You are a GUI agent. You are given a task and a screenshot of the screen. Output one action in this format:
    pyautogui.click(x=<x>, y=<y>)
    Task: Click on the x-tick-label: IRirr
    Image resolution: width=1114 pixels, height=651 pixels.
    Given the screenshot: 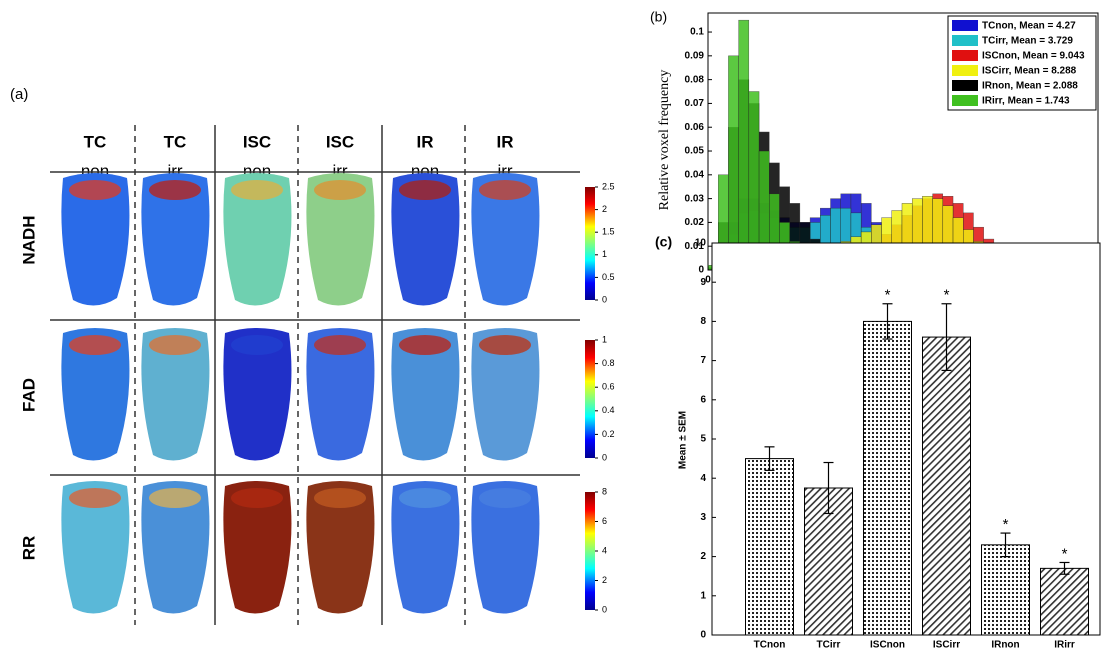 What is the action you would take?
    pyautogui.click(x=1064, y=645)
    